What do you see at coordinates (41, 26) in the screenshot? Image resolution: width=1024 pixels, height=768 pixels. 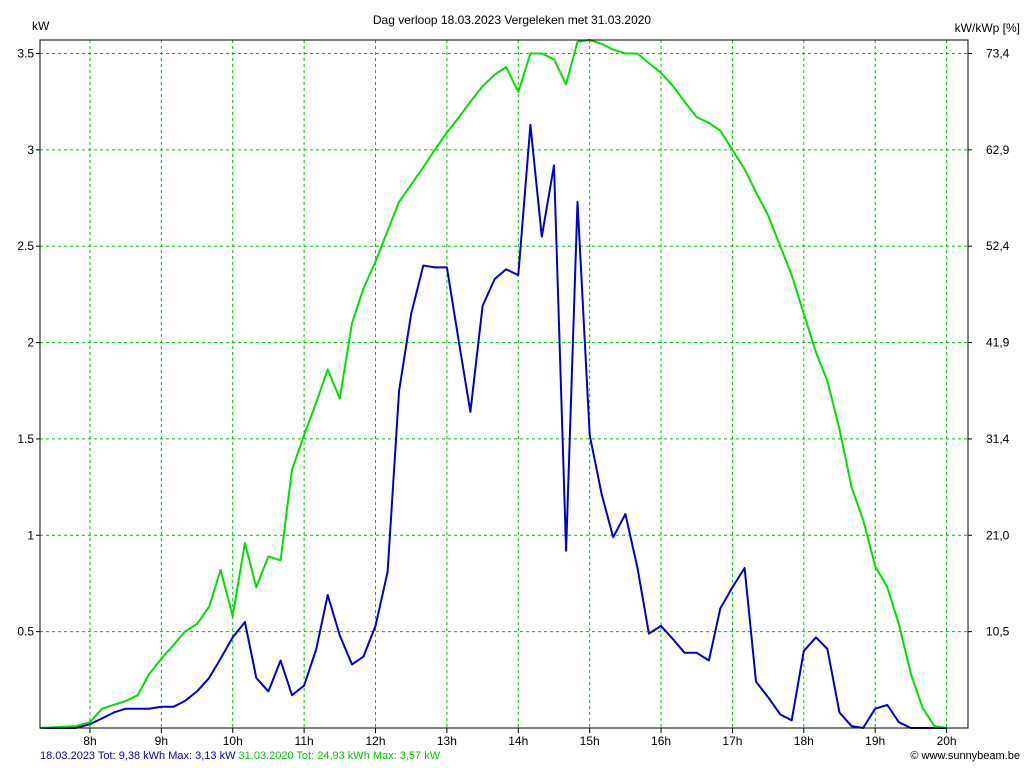 I see `y-axis-unit-left: kW` at bounding box center [41, 26].